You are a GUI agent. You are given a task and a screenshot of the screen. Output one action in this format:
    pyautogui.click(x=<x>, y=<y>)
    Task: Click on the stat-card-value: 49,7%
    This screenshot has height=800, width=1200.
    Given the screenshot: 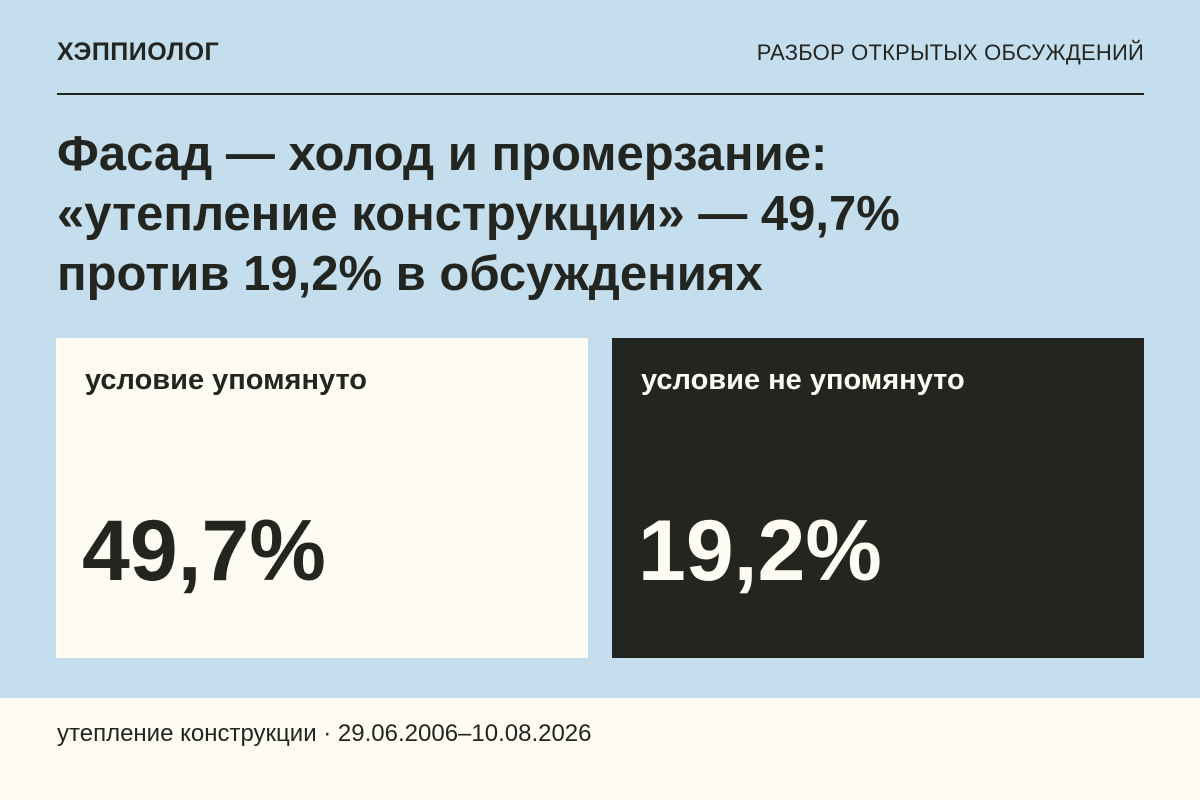 What is the action you would take?
    pyautogui.click(x=204, y=551)
    